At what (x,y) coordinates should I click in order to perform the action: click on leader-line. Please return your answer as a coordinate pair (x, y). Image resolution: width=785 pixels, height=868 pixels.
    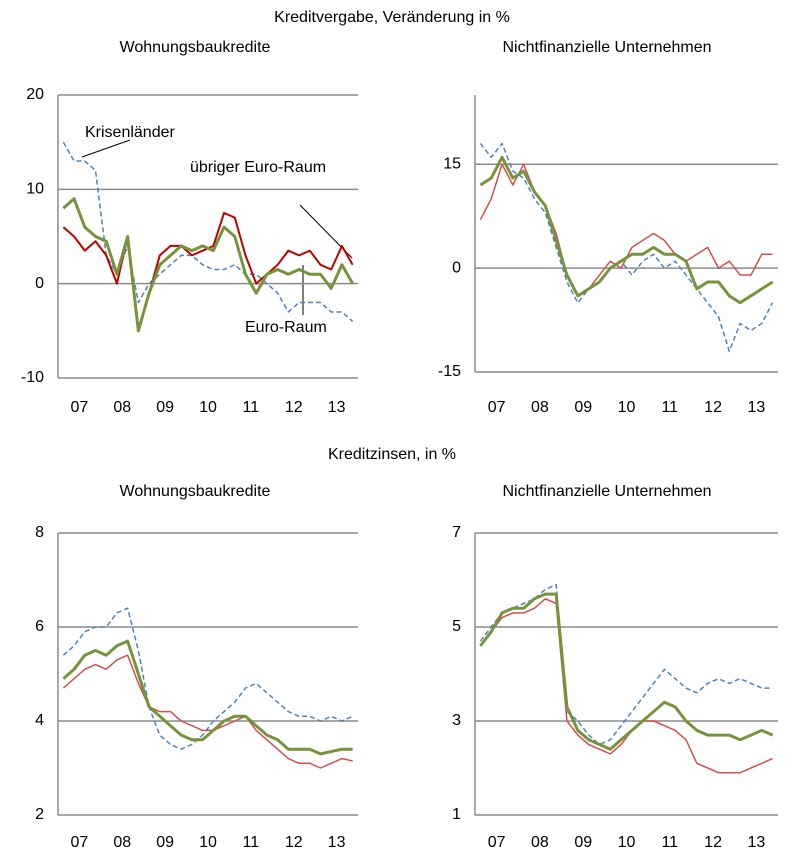
    Looking at the image, I should click on (106, 148).